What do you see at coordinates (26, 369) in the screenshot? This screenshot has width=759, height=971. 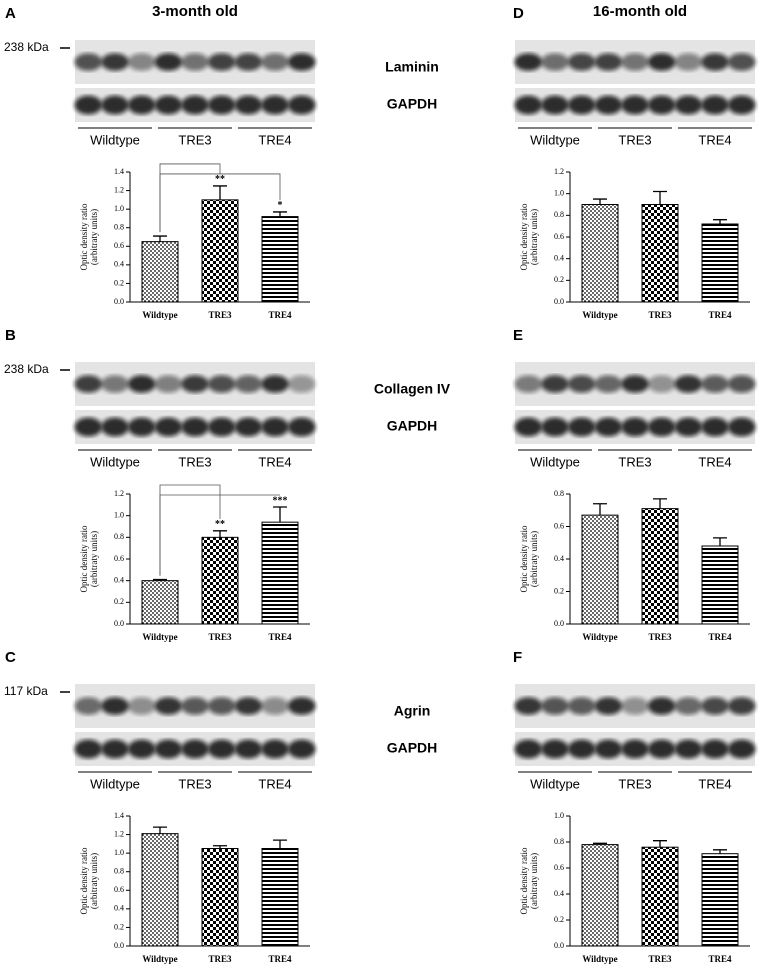 I see `size-marker: 238 kDa` at bounding box center [26, 369].